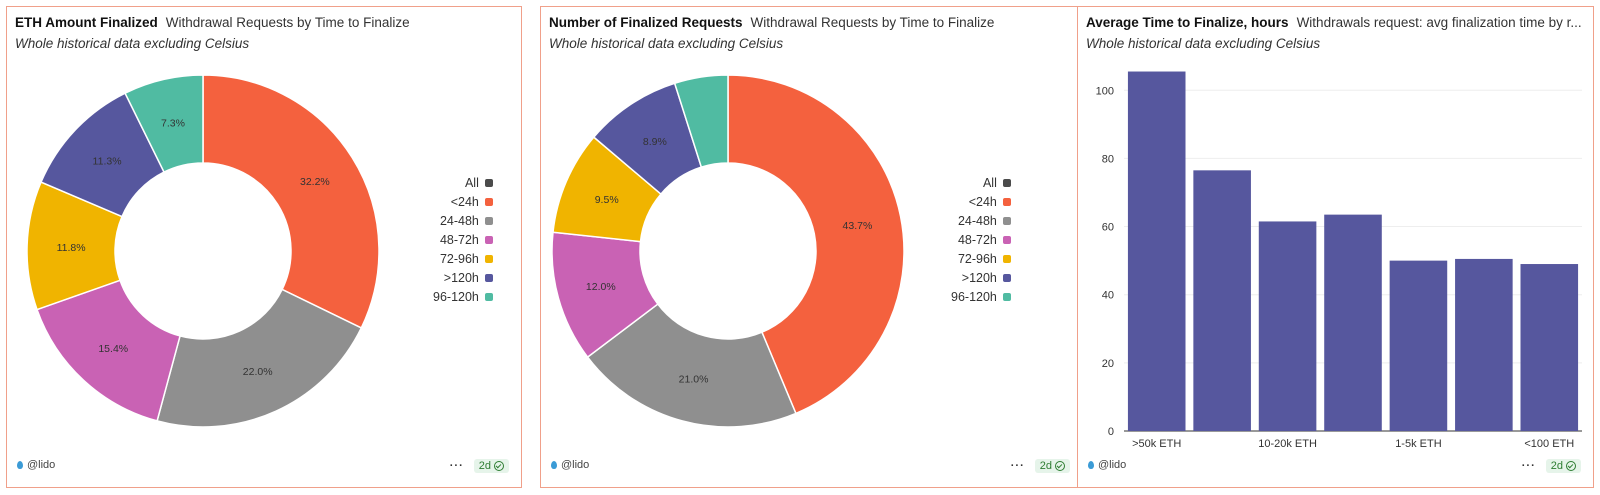 The height and width of the screenshot is (495, 1600). What do you see at coordinates (601, 287) in the screenshot?
I see `slice-label: 12.0%` at bounding box center [601, 287].